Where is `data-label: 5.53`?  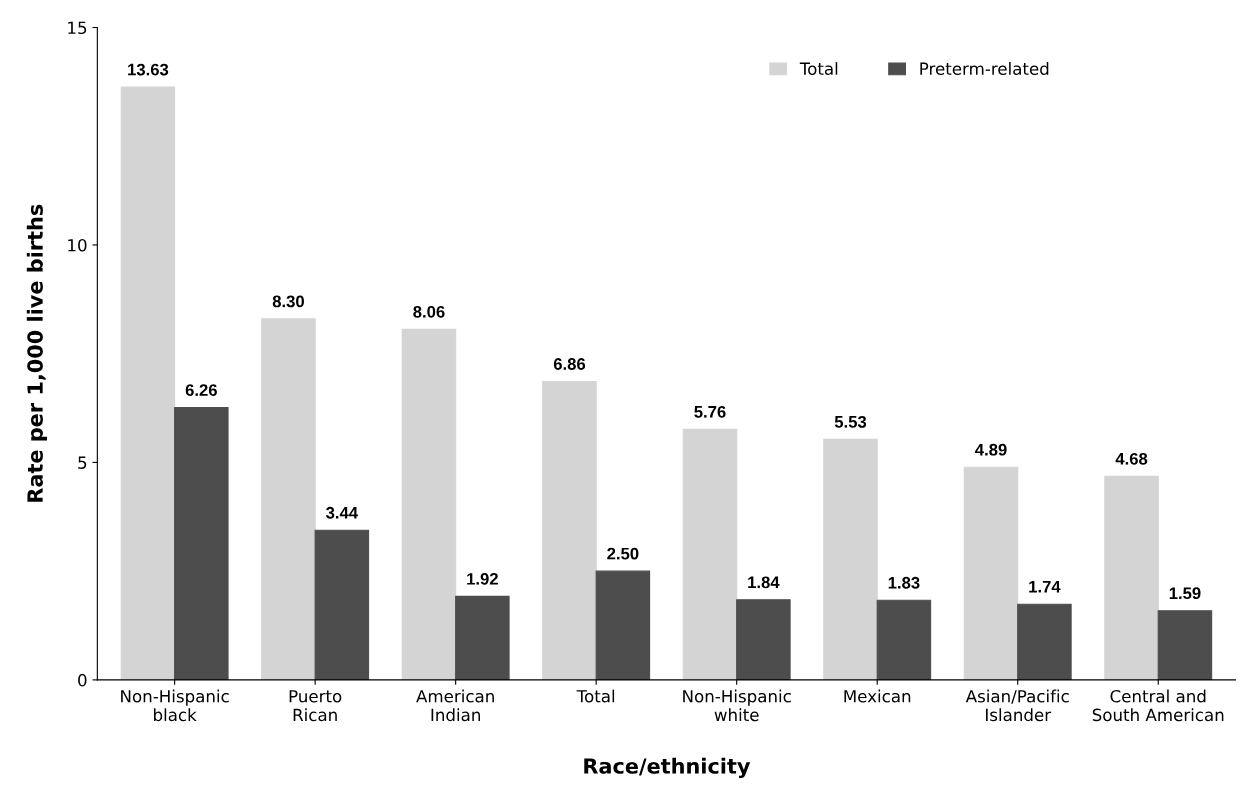 data-label: 5.53 is located at coordinates (850, 421).